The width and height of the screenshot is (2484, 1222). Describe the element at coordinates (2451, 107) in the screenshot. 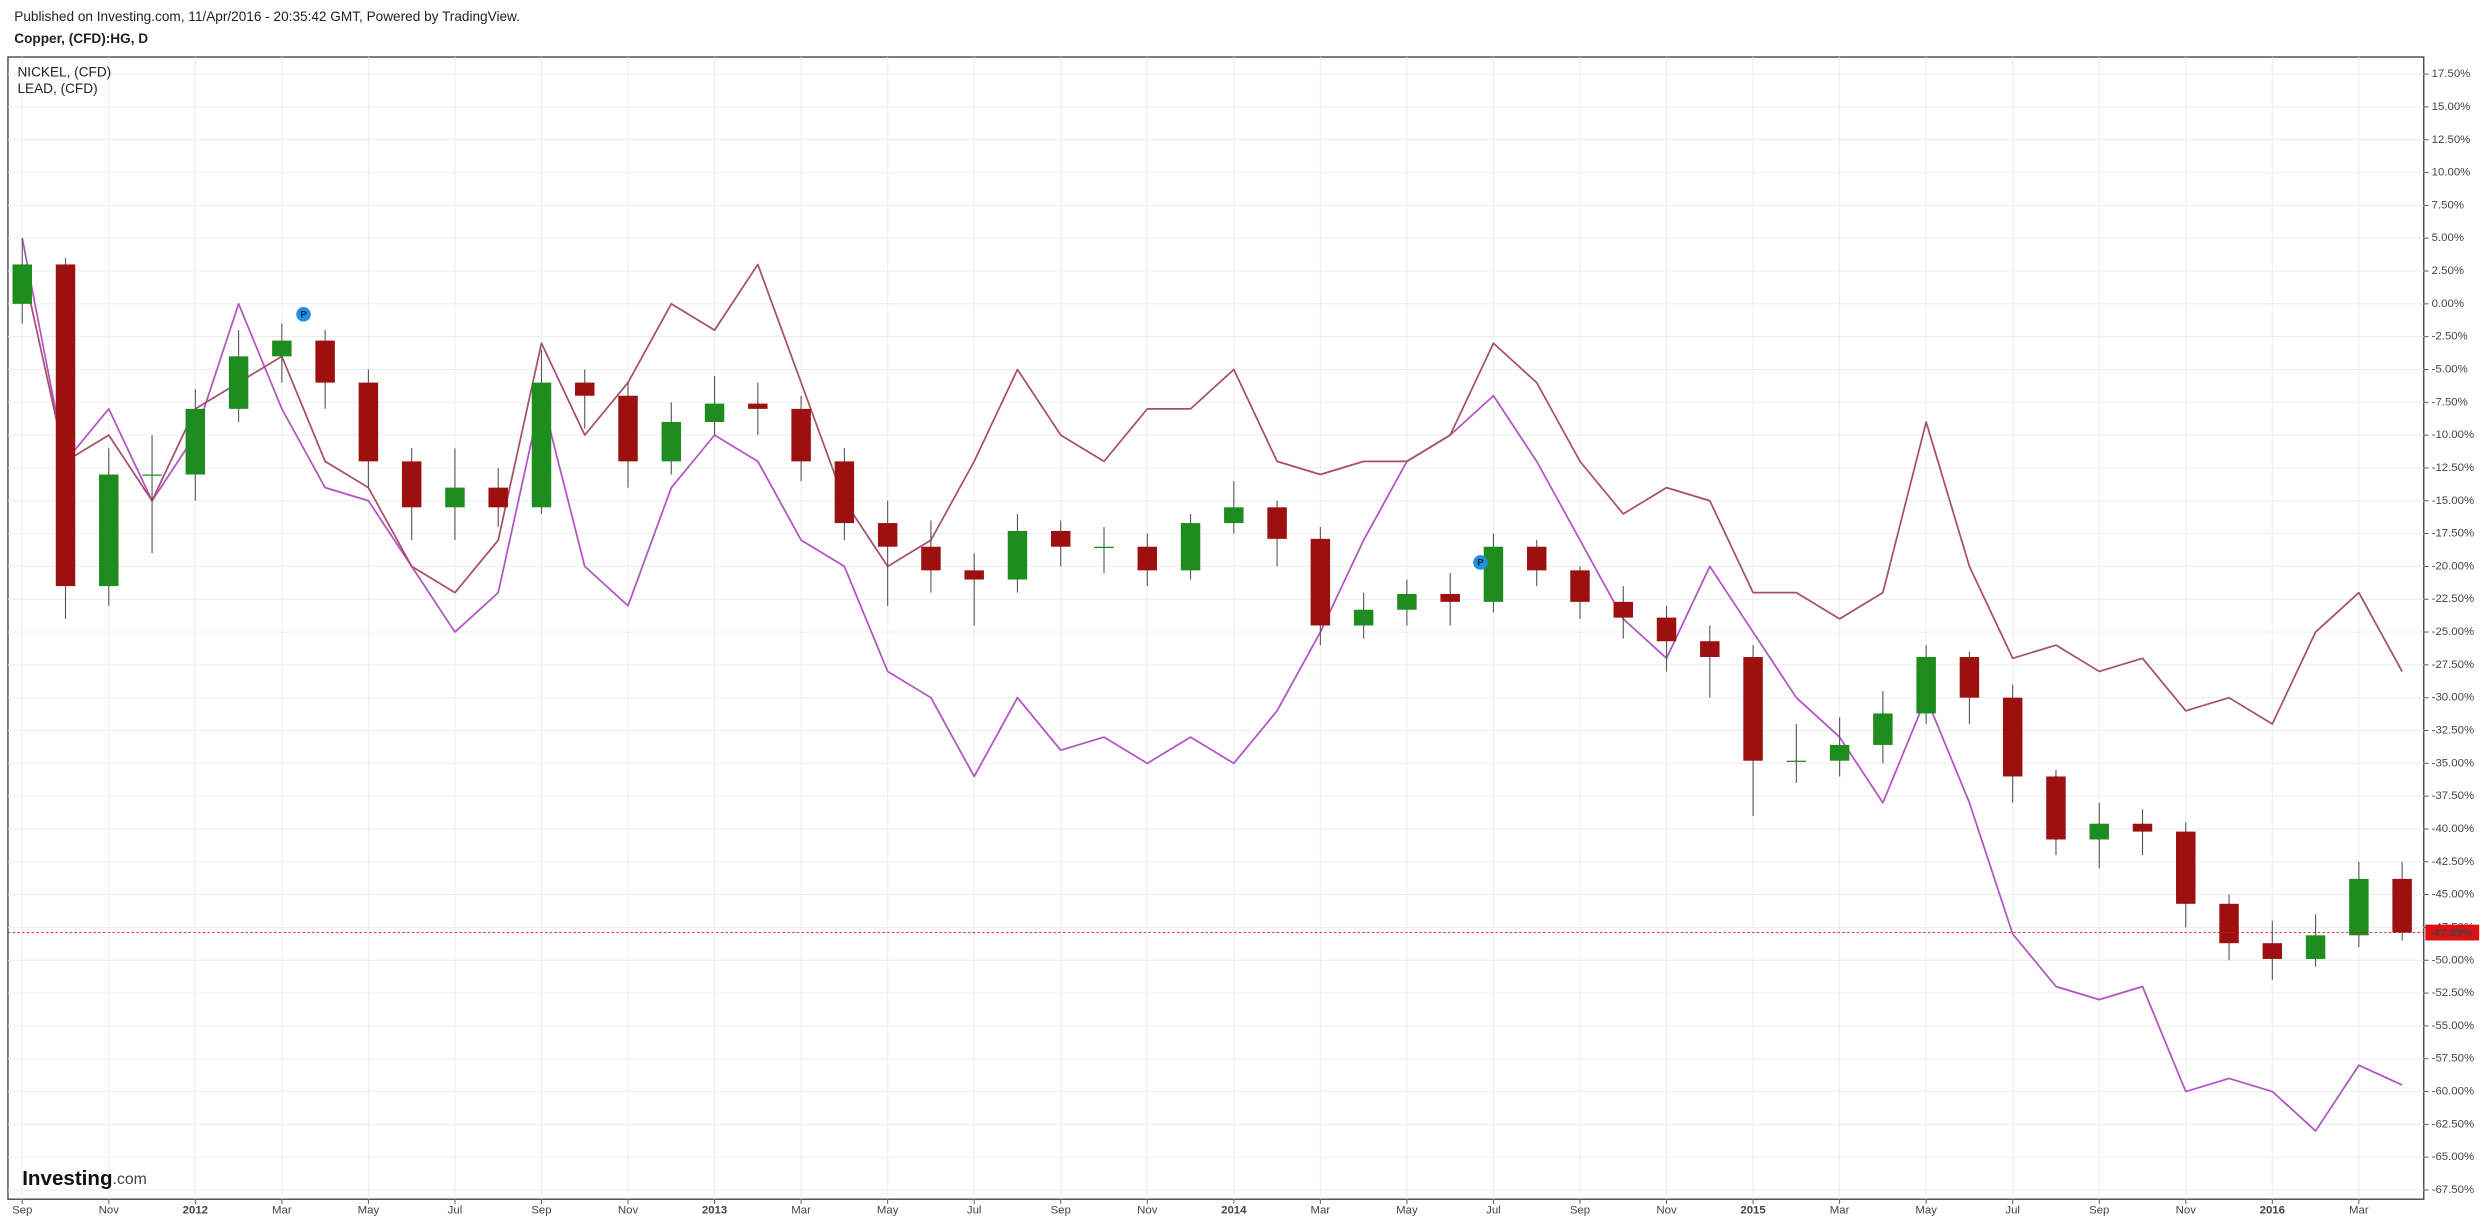

I see `y-tick-label: 15.00%` at that location.